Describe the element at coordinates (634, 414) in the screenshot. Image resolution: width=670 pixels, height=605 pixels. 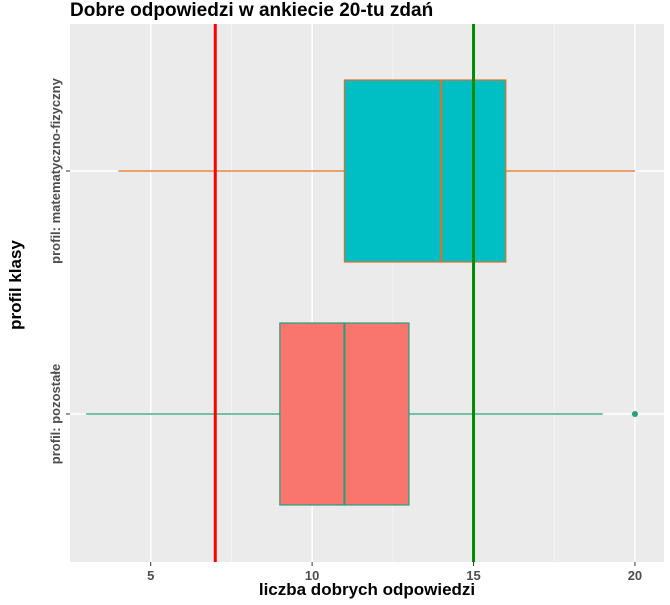
I see `outlier-point` at that location.